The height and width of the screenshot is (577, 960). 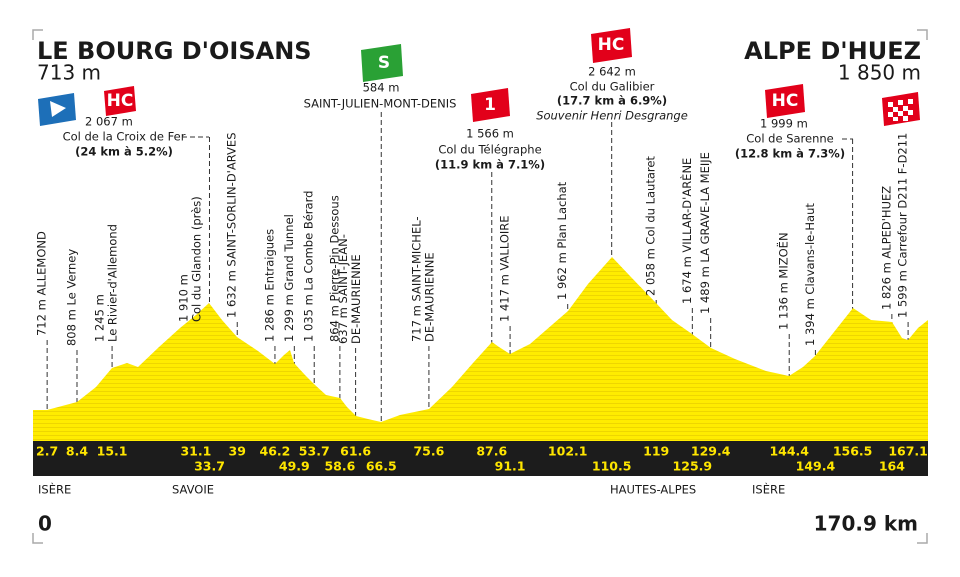 I want to click on km-label: 75.6, so click(x=428, y=451).